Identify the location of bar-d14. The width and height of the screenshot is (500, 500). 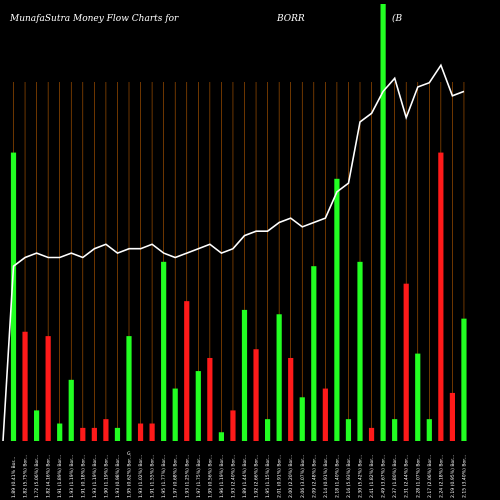
(164, 351).